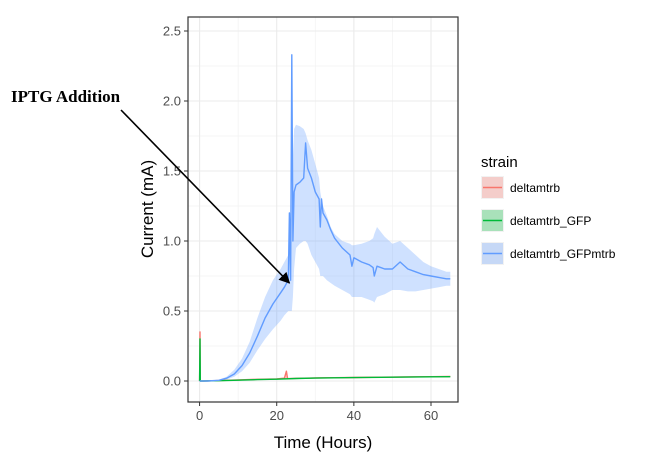  What do you see at coordinates (317, 412) in the screenshot?
I see `x-axis-ticks: 0 20 40 60` at bounding box center [317, 412].